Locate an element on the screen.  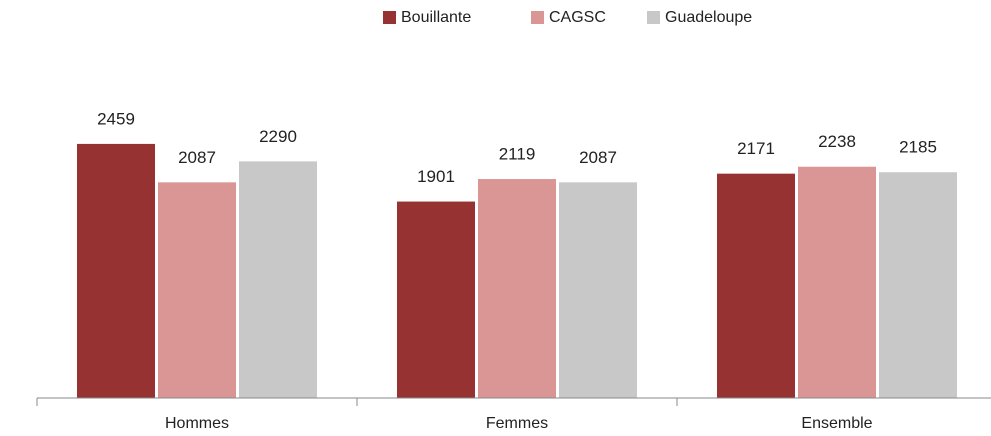
x-tick-label: Hommes is located at coordinates (197, 423).